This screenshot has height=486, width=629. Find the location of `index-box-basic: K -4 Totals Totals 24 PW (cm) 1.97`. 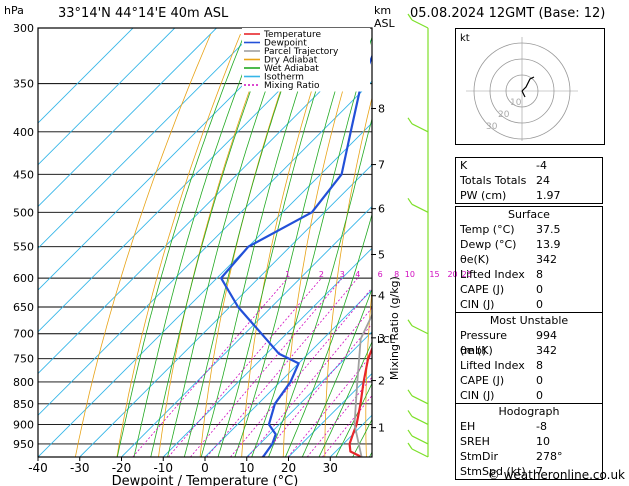

index-box-basic: K -4 Totals Totals 24 PW (cm) 1.97 is located at coordinates (529, 180).